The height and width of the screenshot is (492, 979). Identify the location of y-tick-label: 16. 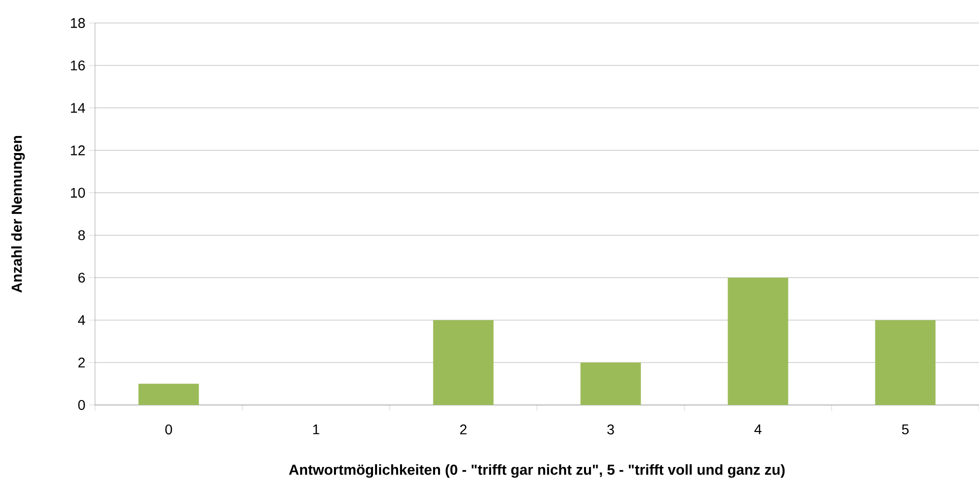
(77, 65).